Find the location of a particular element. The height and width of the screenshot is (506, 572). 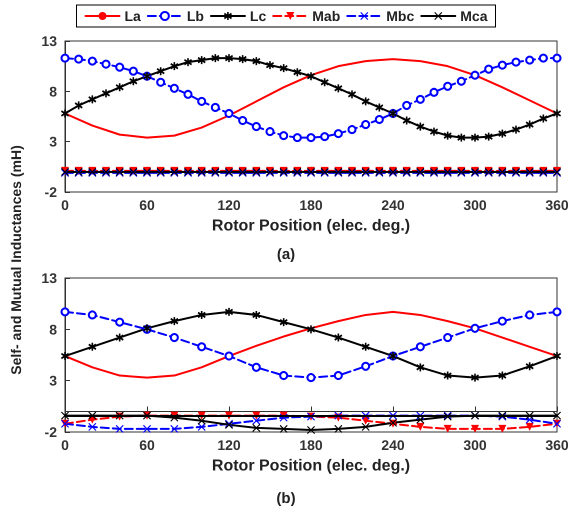

legend-label: Mab is located at coordinates (326, 16).